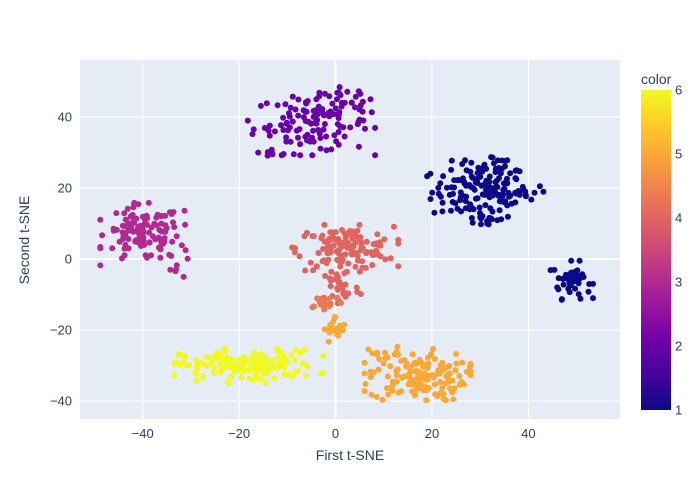 The height and width of the screenshot is (500, 700). I want to click on colorbar-tick-label: 4, so click(678, 218).